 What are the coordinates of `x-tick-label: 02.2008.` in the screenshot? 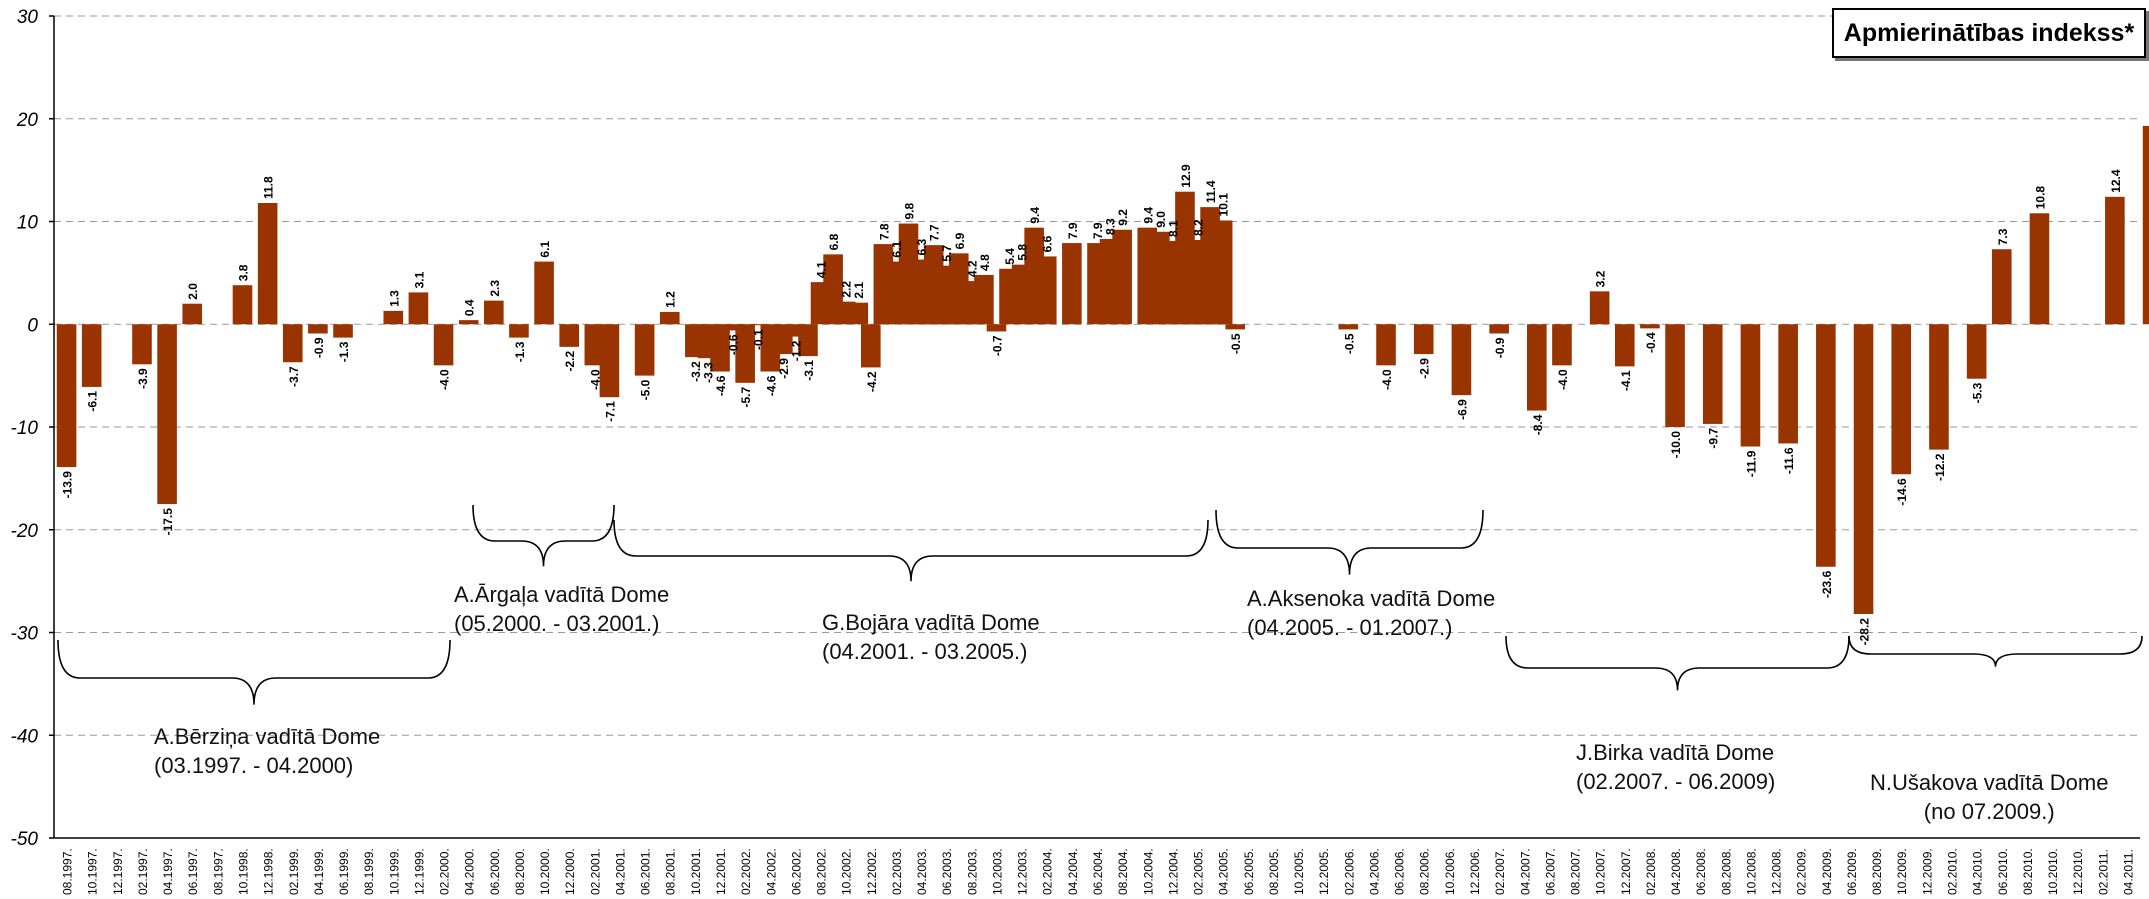 It's located at (1651, 871).